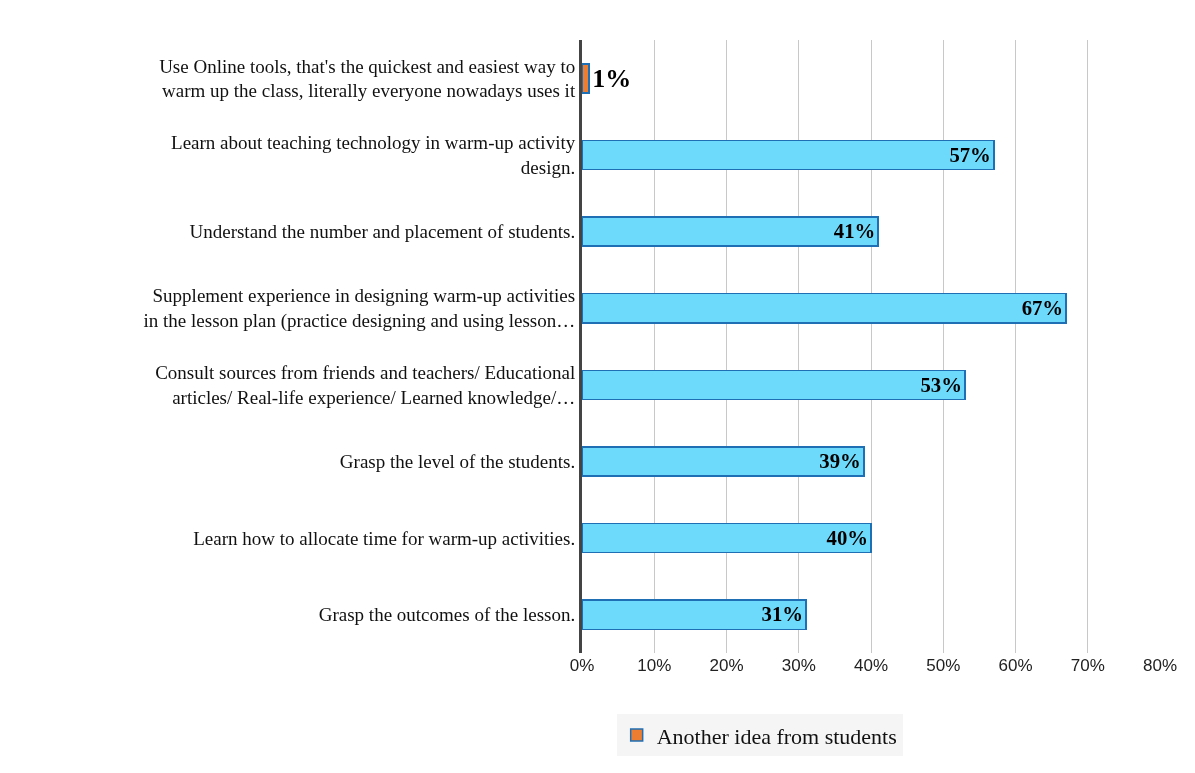 Image resolution: width=1195 pixels, height=773 pixels. What do you see at coordinates (382, 232) in the screenshot?
I see `y-tick-label: Understand the number and placement of students.` at bounding box center [382, 232].